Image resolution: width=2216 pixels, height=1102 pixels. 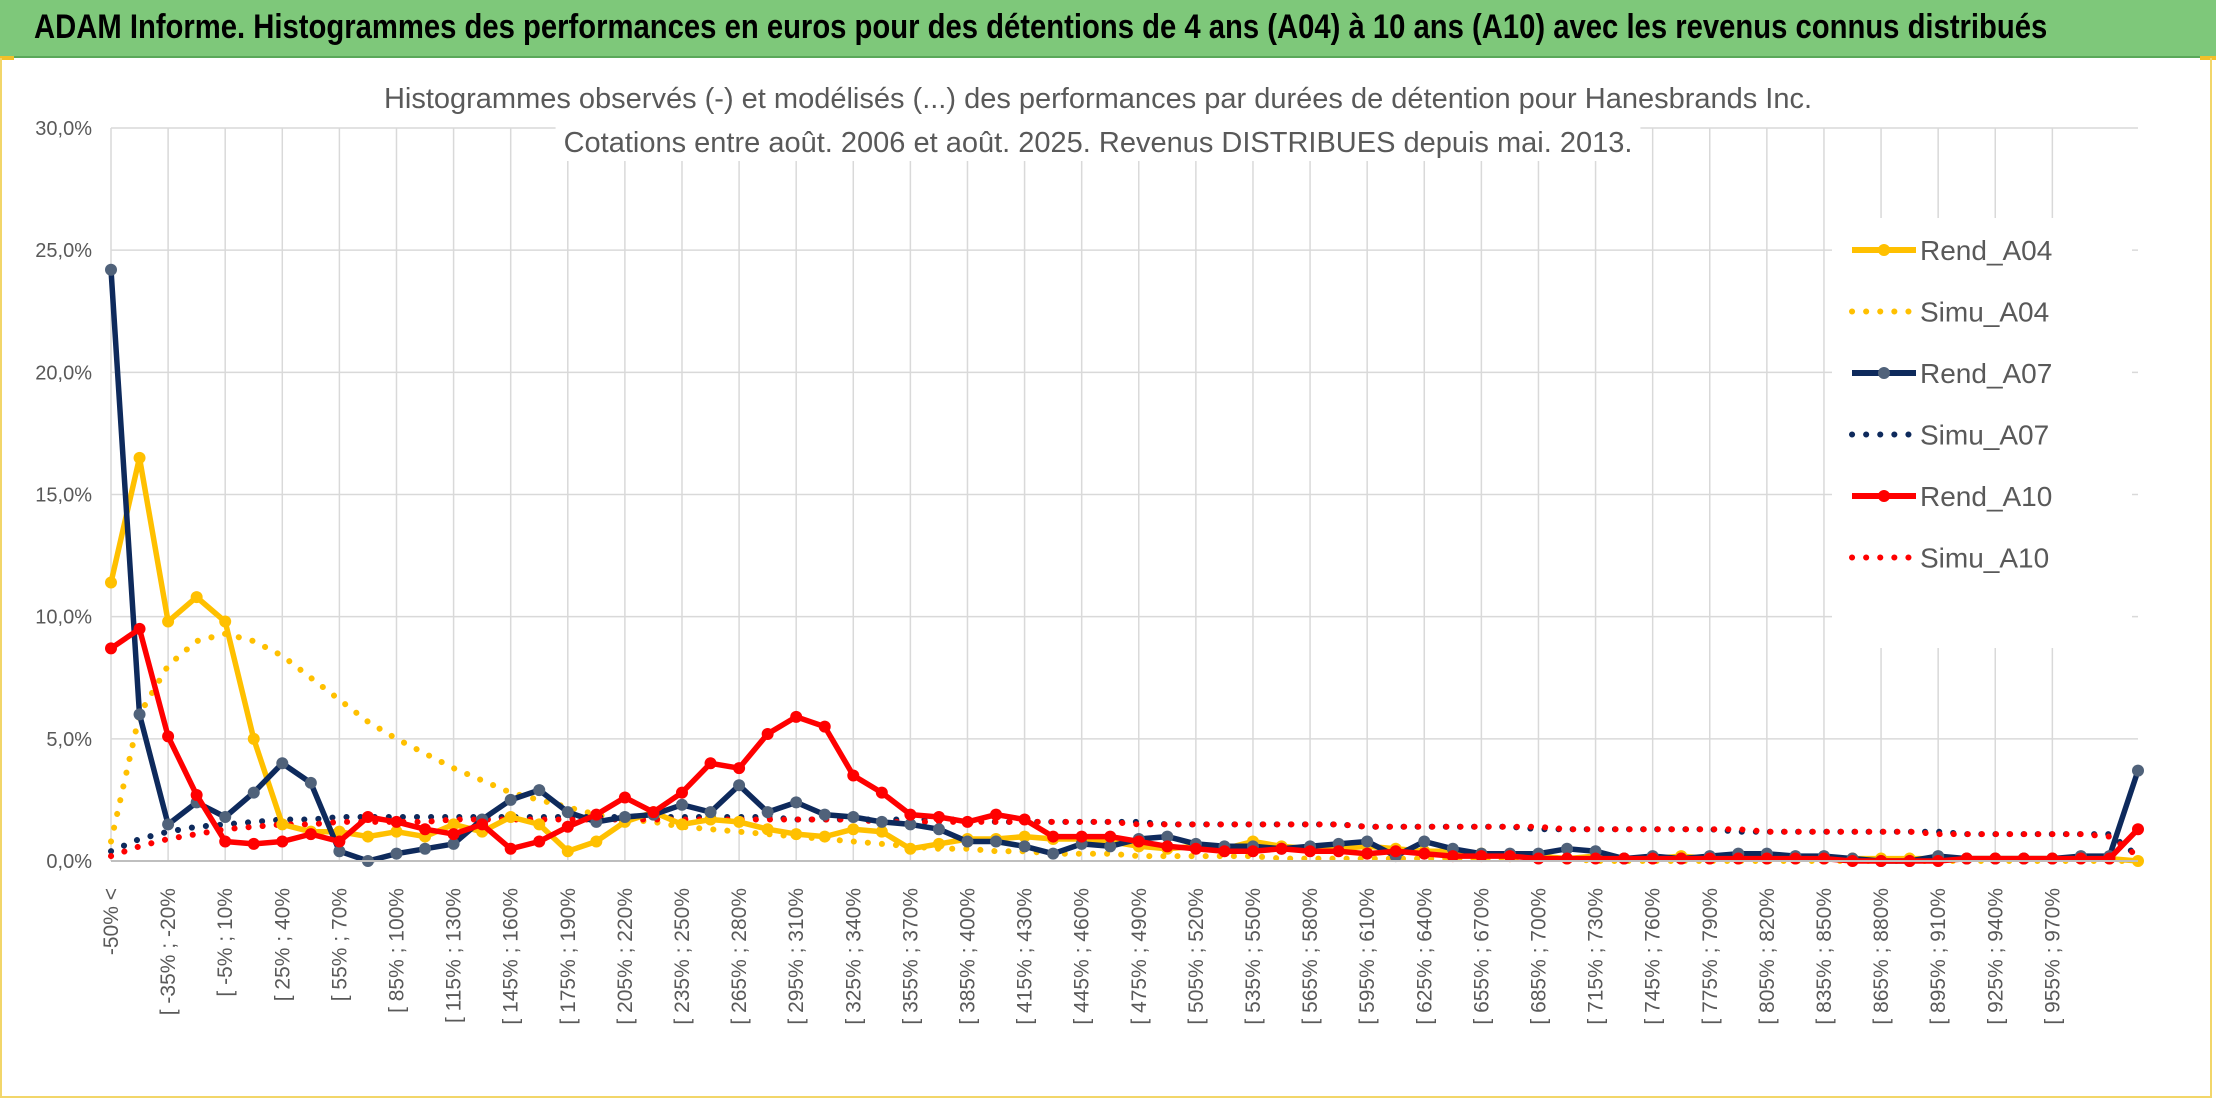 What do you see at coordinates (63, 373) in the screenshot?
I see `y-tick-label: 20,0%` at bounding box center [63, 373].